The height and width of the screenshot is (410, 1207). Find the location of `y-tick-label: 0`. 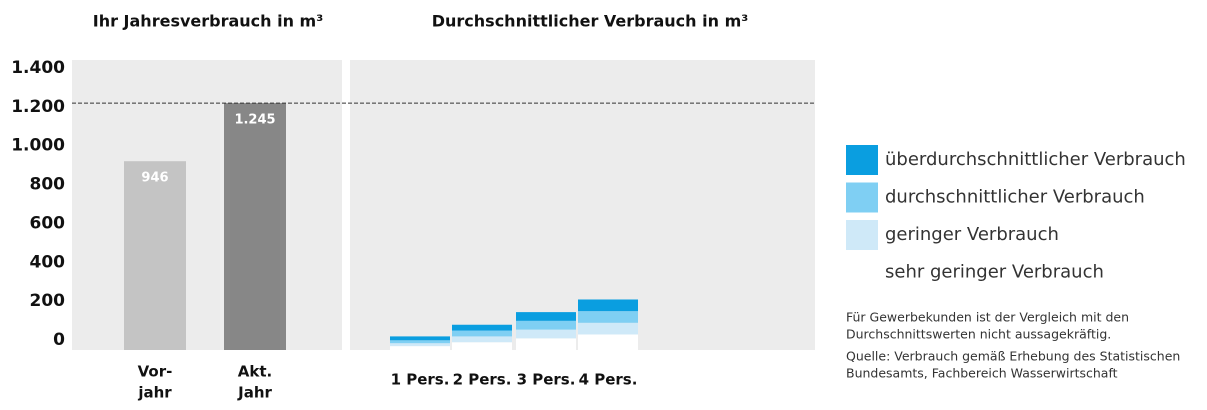

y-tick-label: 0 is located at coordinates (59, 340).